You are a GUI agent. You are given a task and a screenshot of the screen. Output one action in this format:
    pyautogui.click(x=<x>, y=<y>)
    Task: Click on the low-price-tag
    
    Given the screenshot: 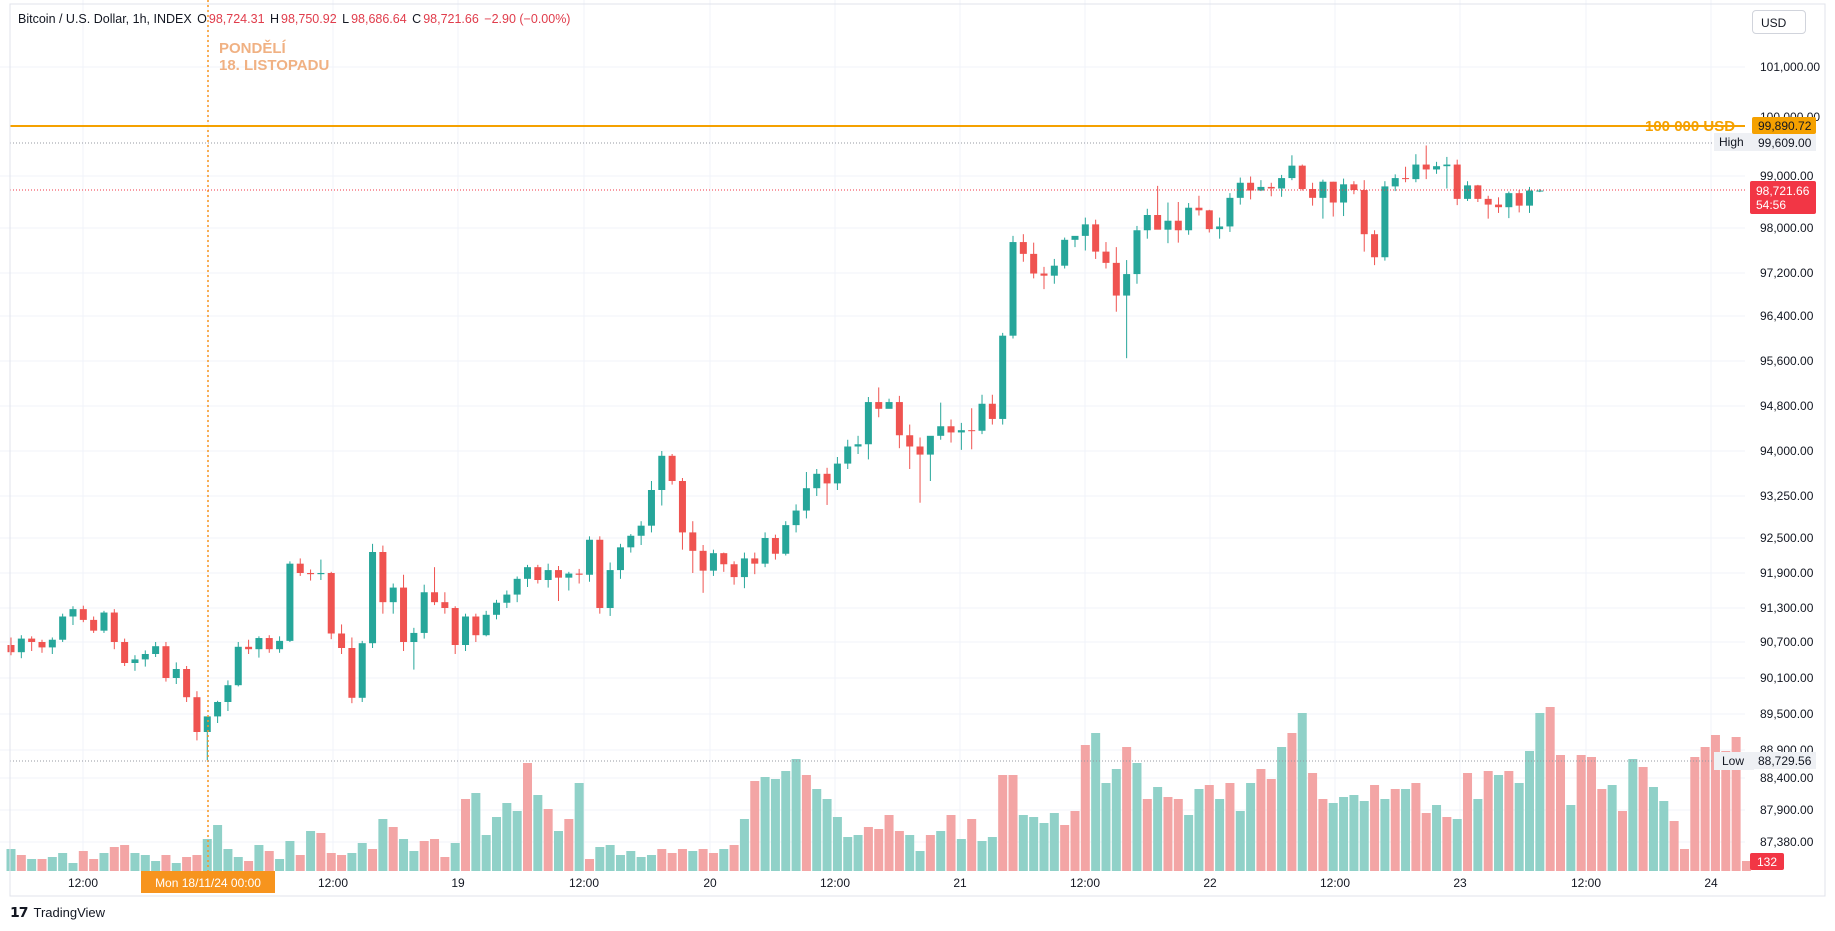 What is the action you would take?
    pyautogui.click(x=1784, y=760)
    